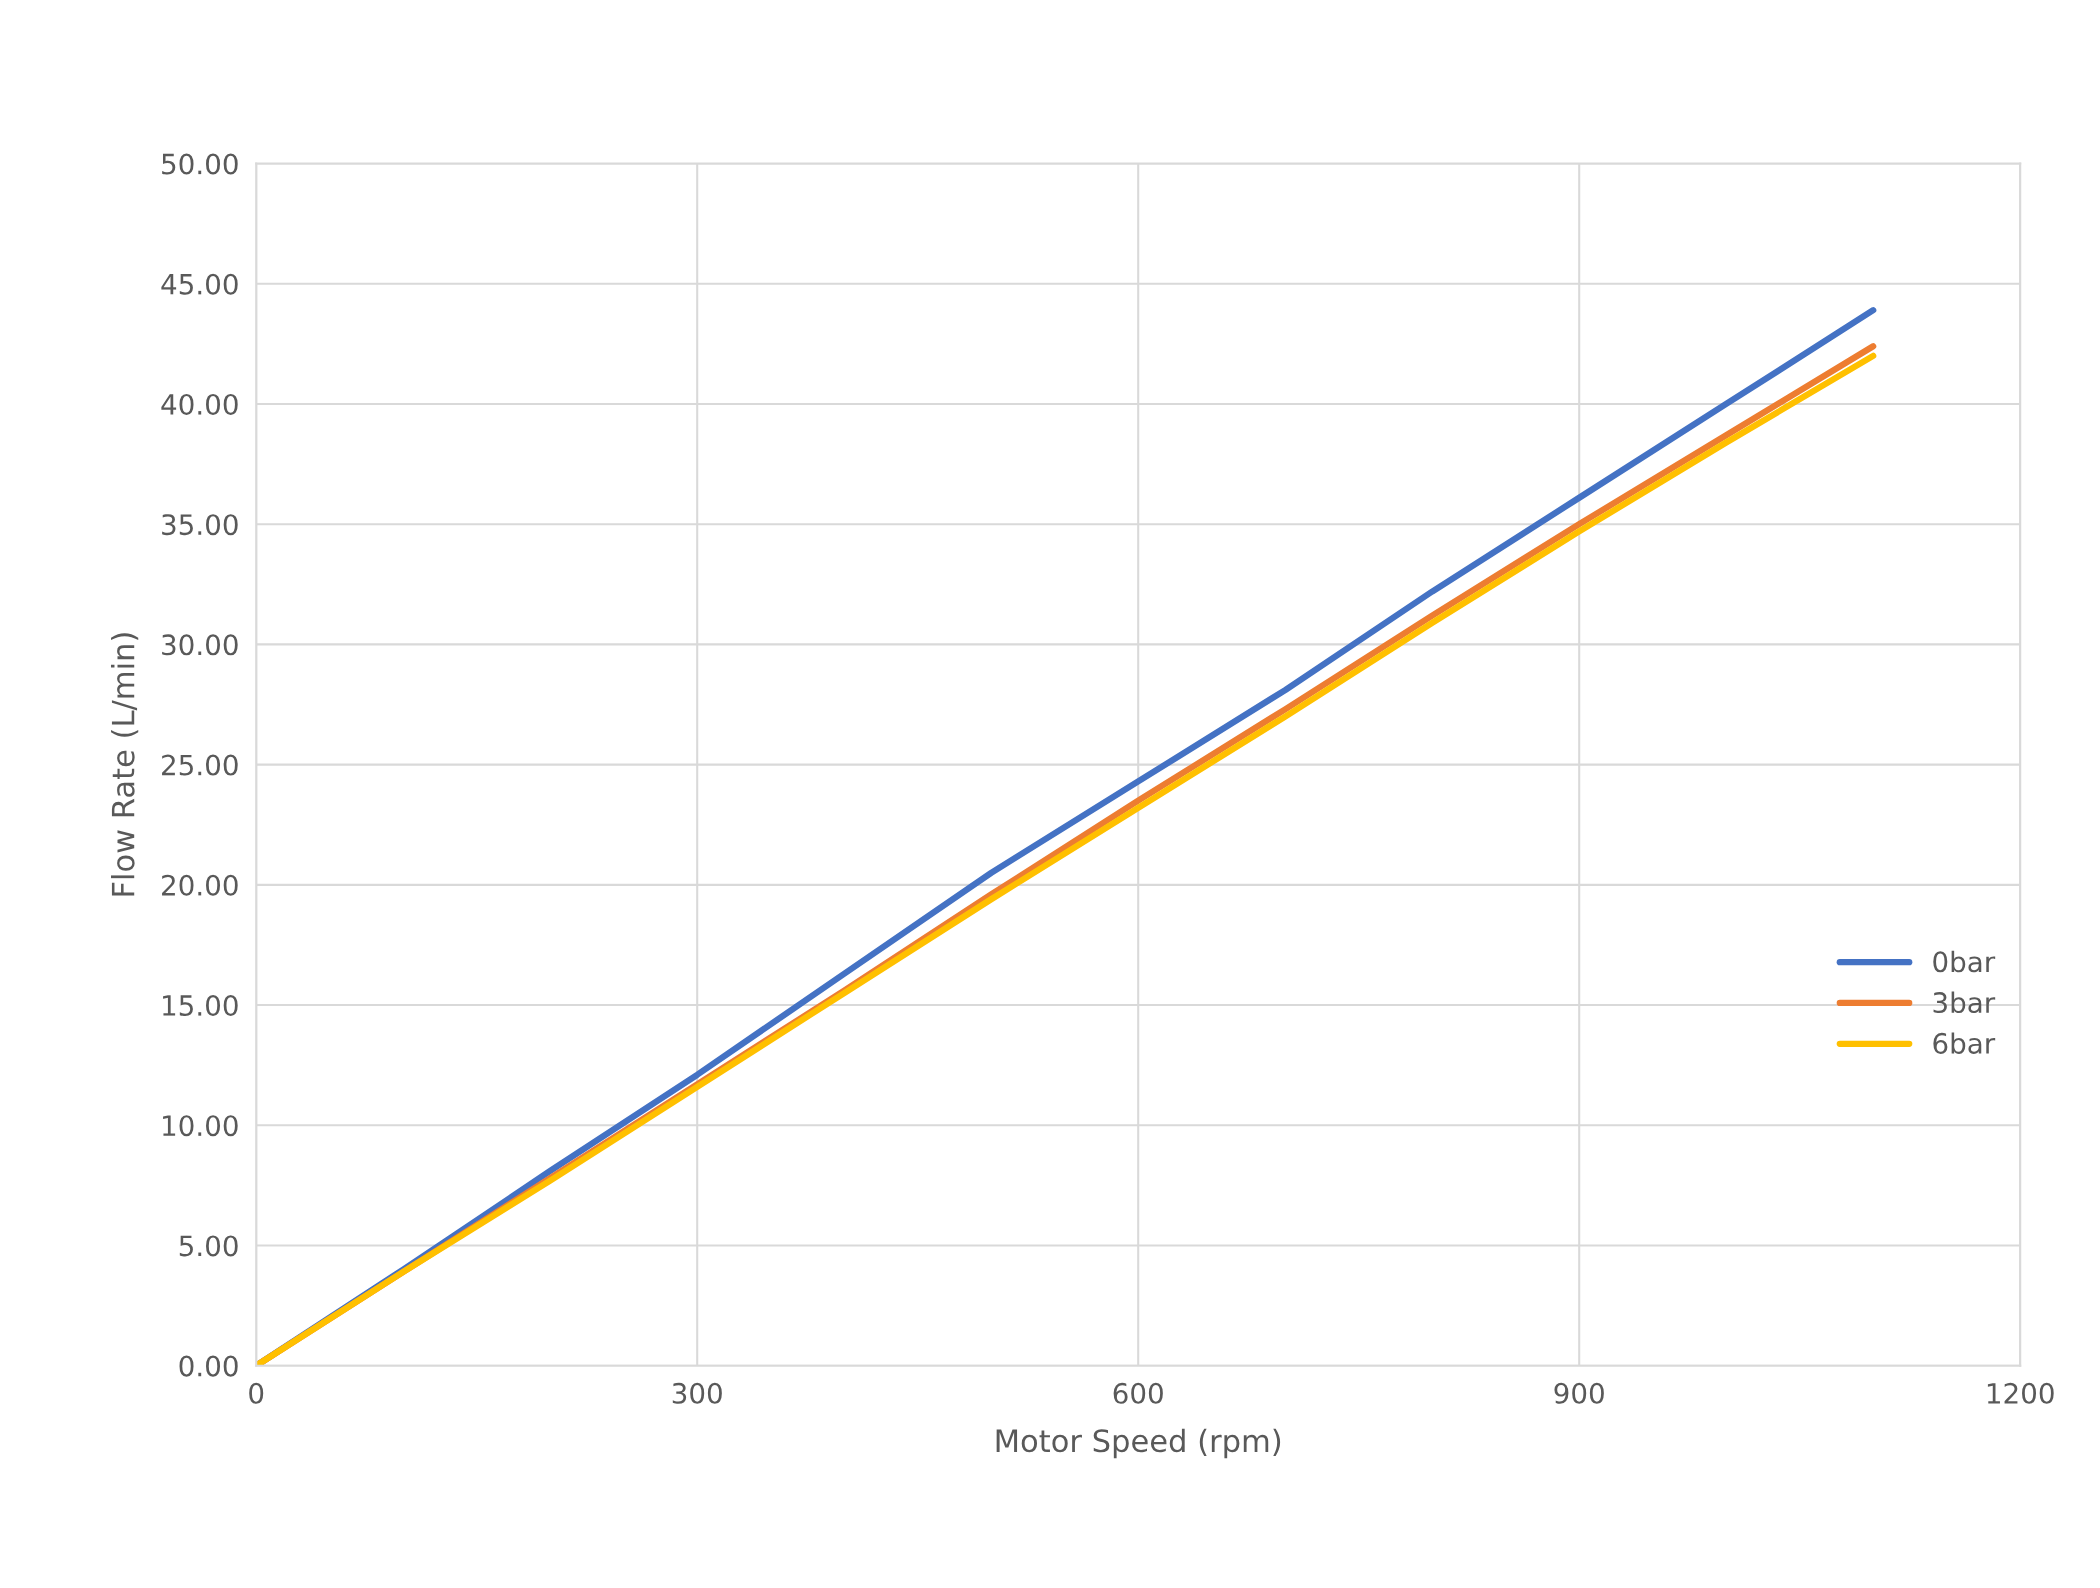 Image resolution: width=2100 pixels, height=1588 pixels. What do you see at coordinates (199, 404) in the screenshot?
I see `y-tick-label: 40.00` at bounding box center [199, 404].